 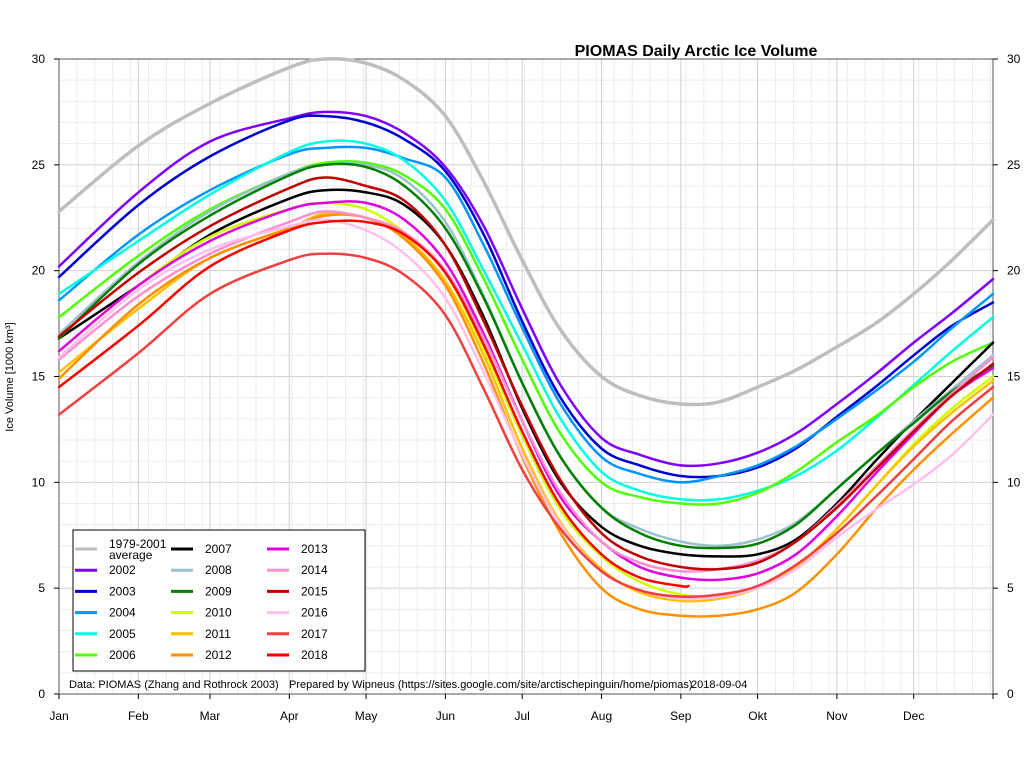 What do you see at coordinates (174, 685) in the screenshot?
I see `footer-data-source: Data: PIOMAS (Zhang and Rothrock 2003)` at bounding box center [174, 685].